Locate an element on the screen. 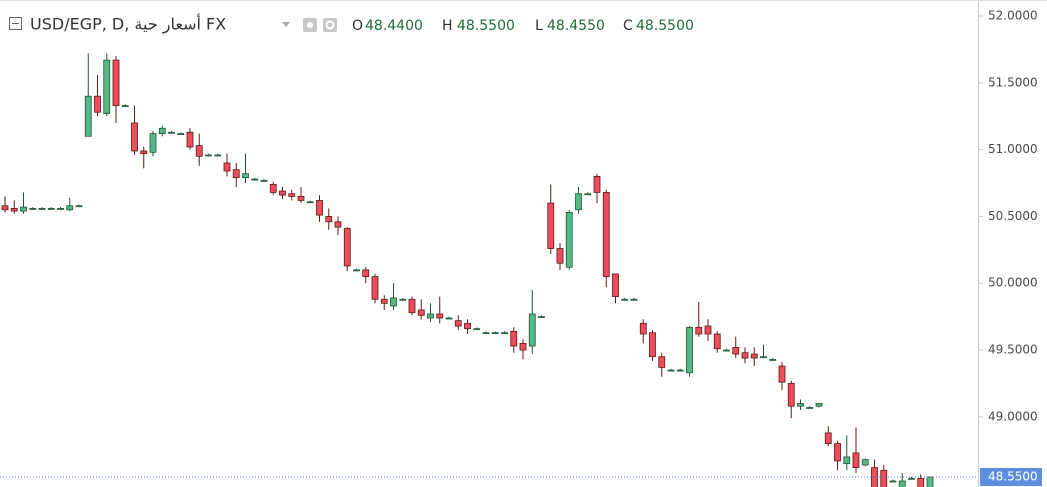 The image size is (1047, 487). eye-icon-pupil is located at coordinates (310, 25).